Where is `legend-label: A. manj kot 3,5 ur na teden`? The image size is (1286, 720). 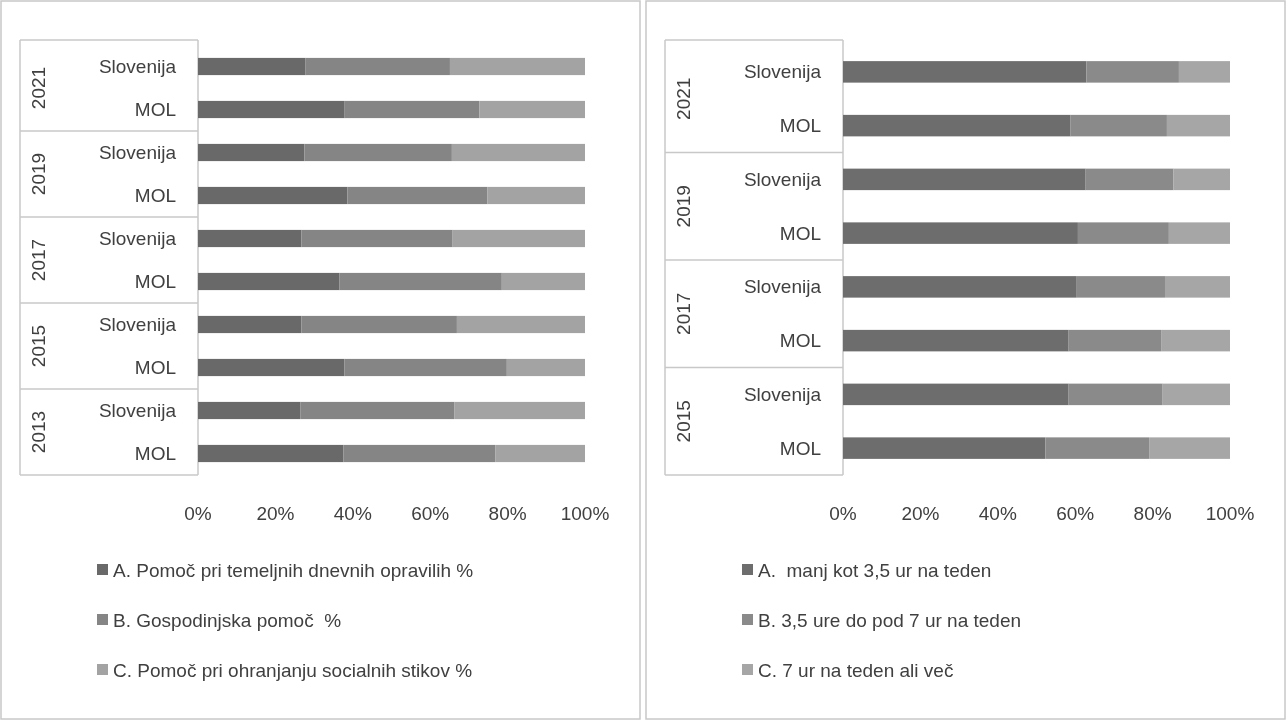 legend-label: A. manj kot 3,5 ur na teden is located at coordinates (875, 570).